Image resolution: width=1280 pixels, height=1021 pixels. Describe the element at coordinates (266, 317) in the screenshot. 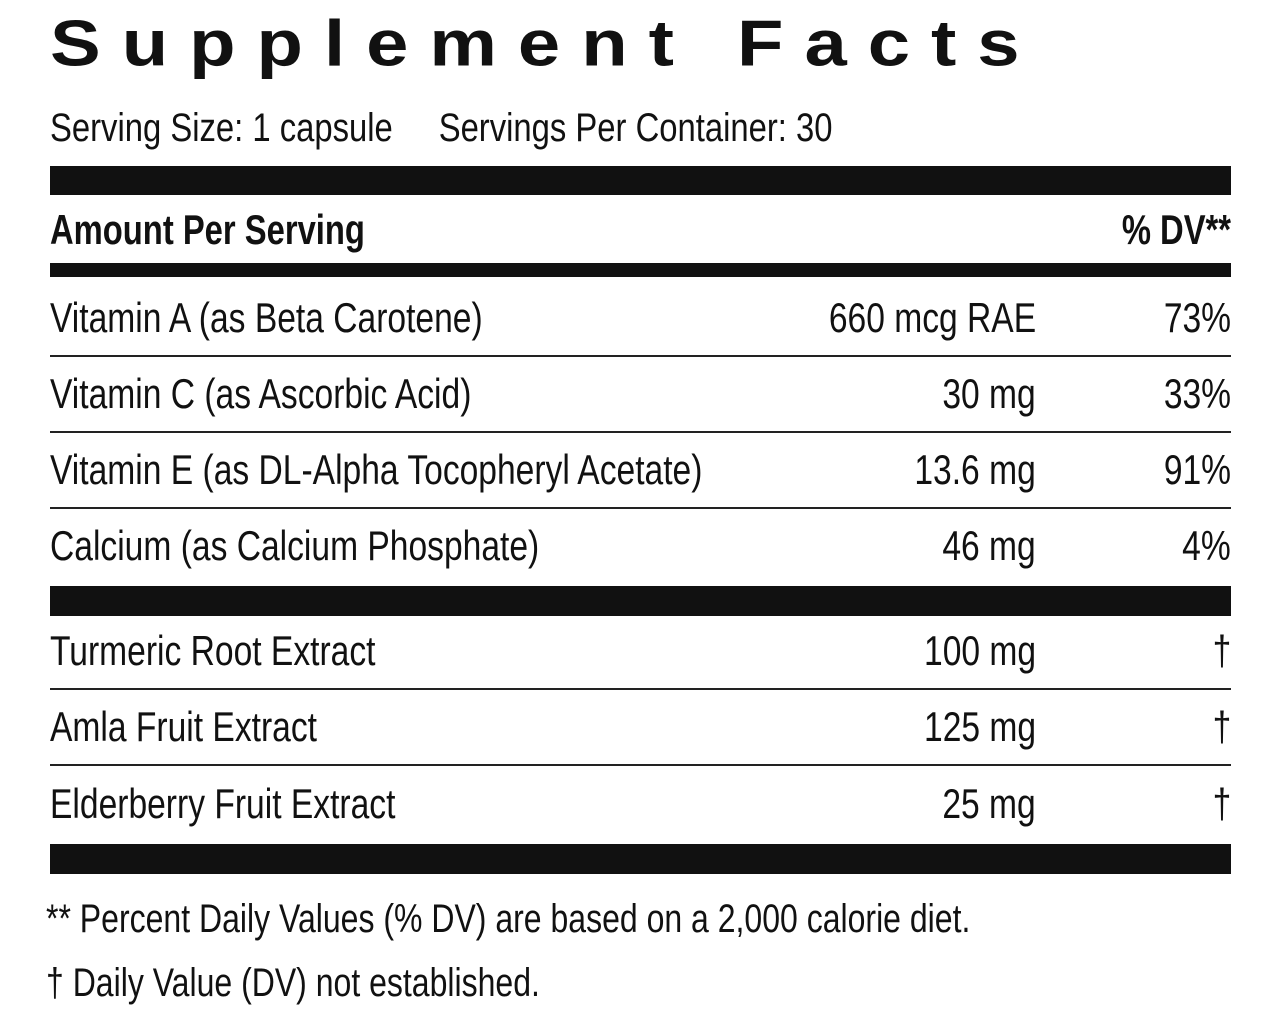

I see `nutrient-name: Vitamin A (as Beta Carotene)` at that location.